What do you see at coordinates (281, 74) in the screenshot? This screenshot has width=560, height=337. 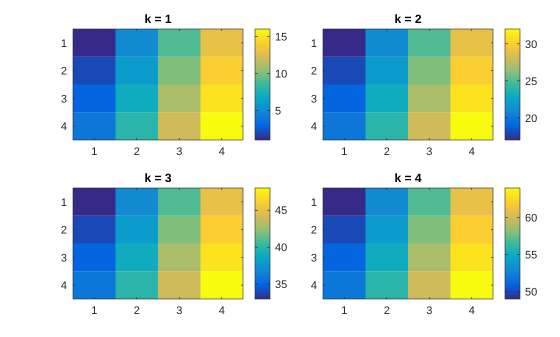 I see `color-bar-label: 10` at bounding box center [281, 74].